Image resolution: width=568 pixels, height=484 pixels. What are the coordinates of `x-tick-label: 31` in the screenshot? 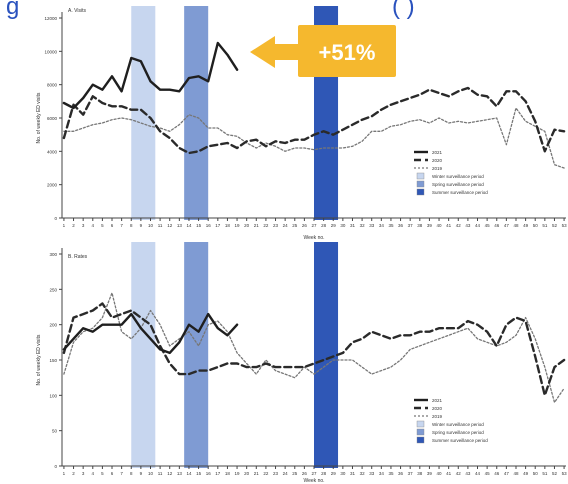 It's located at (353, 473).